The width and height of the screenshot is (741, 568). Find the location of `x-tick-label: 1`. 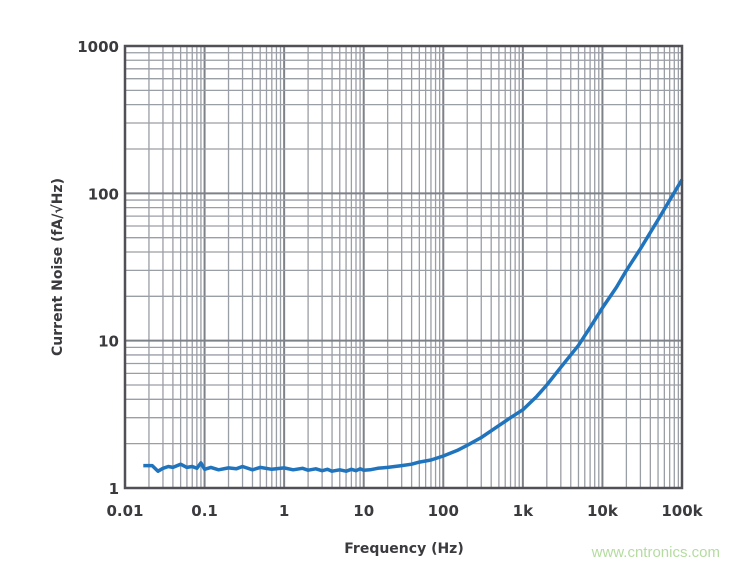

x-tick-label: 1 is located at coordinates (284, 511).